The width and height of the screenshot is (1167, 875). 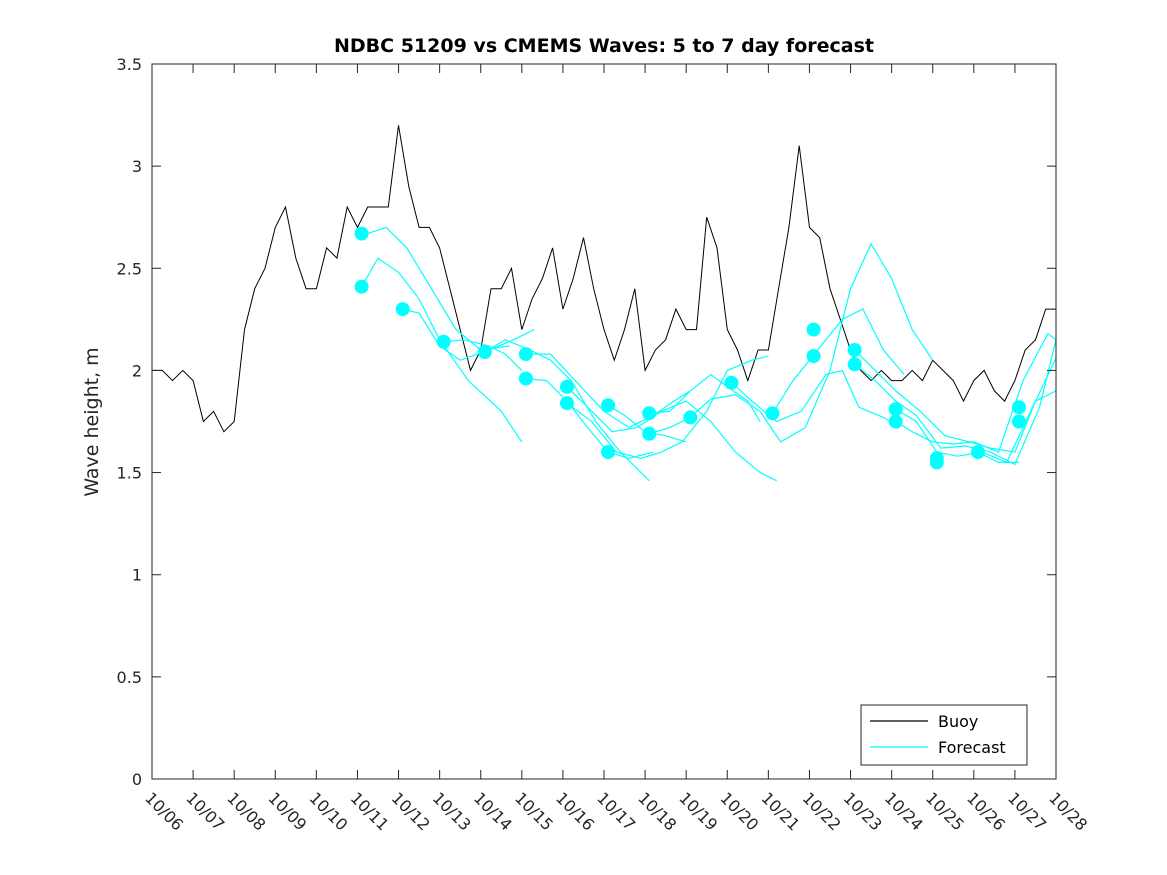 I want to click on y-tick-label: 0, so click(x=137, y=779).